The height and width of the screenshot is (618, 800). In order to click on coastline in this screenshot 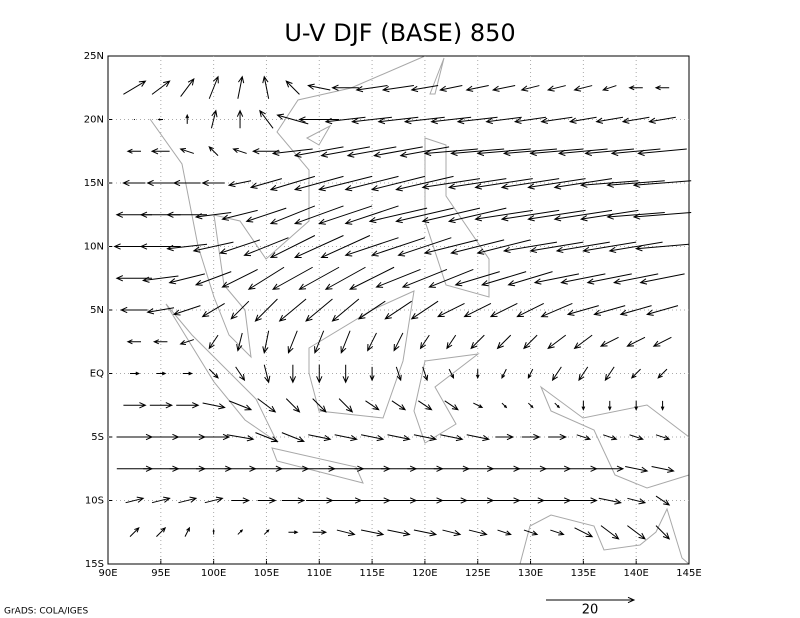, I will do `click(614, 437)`.